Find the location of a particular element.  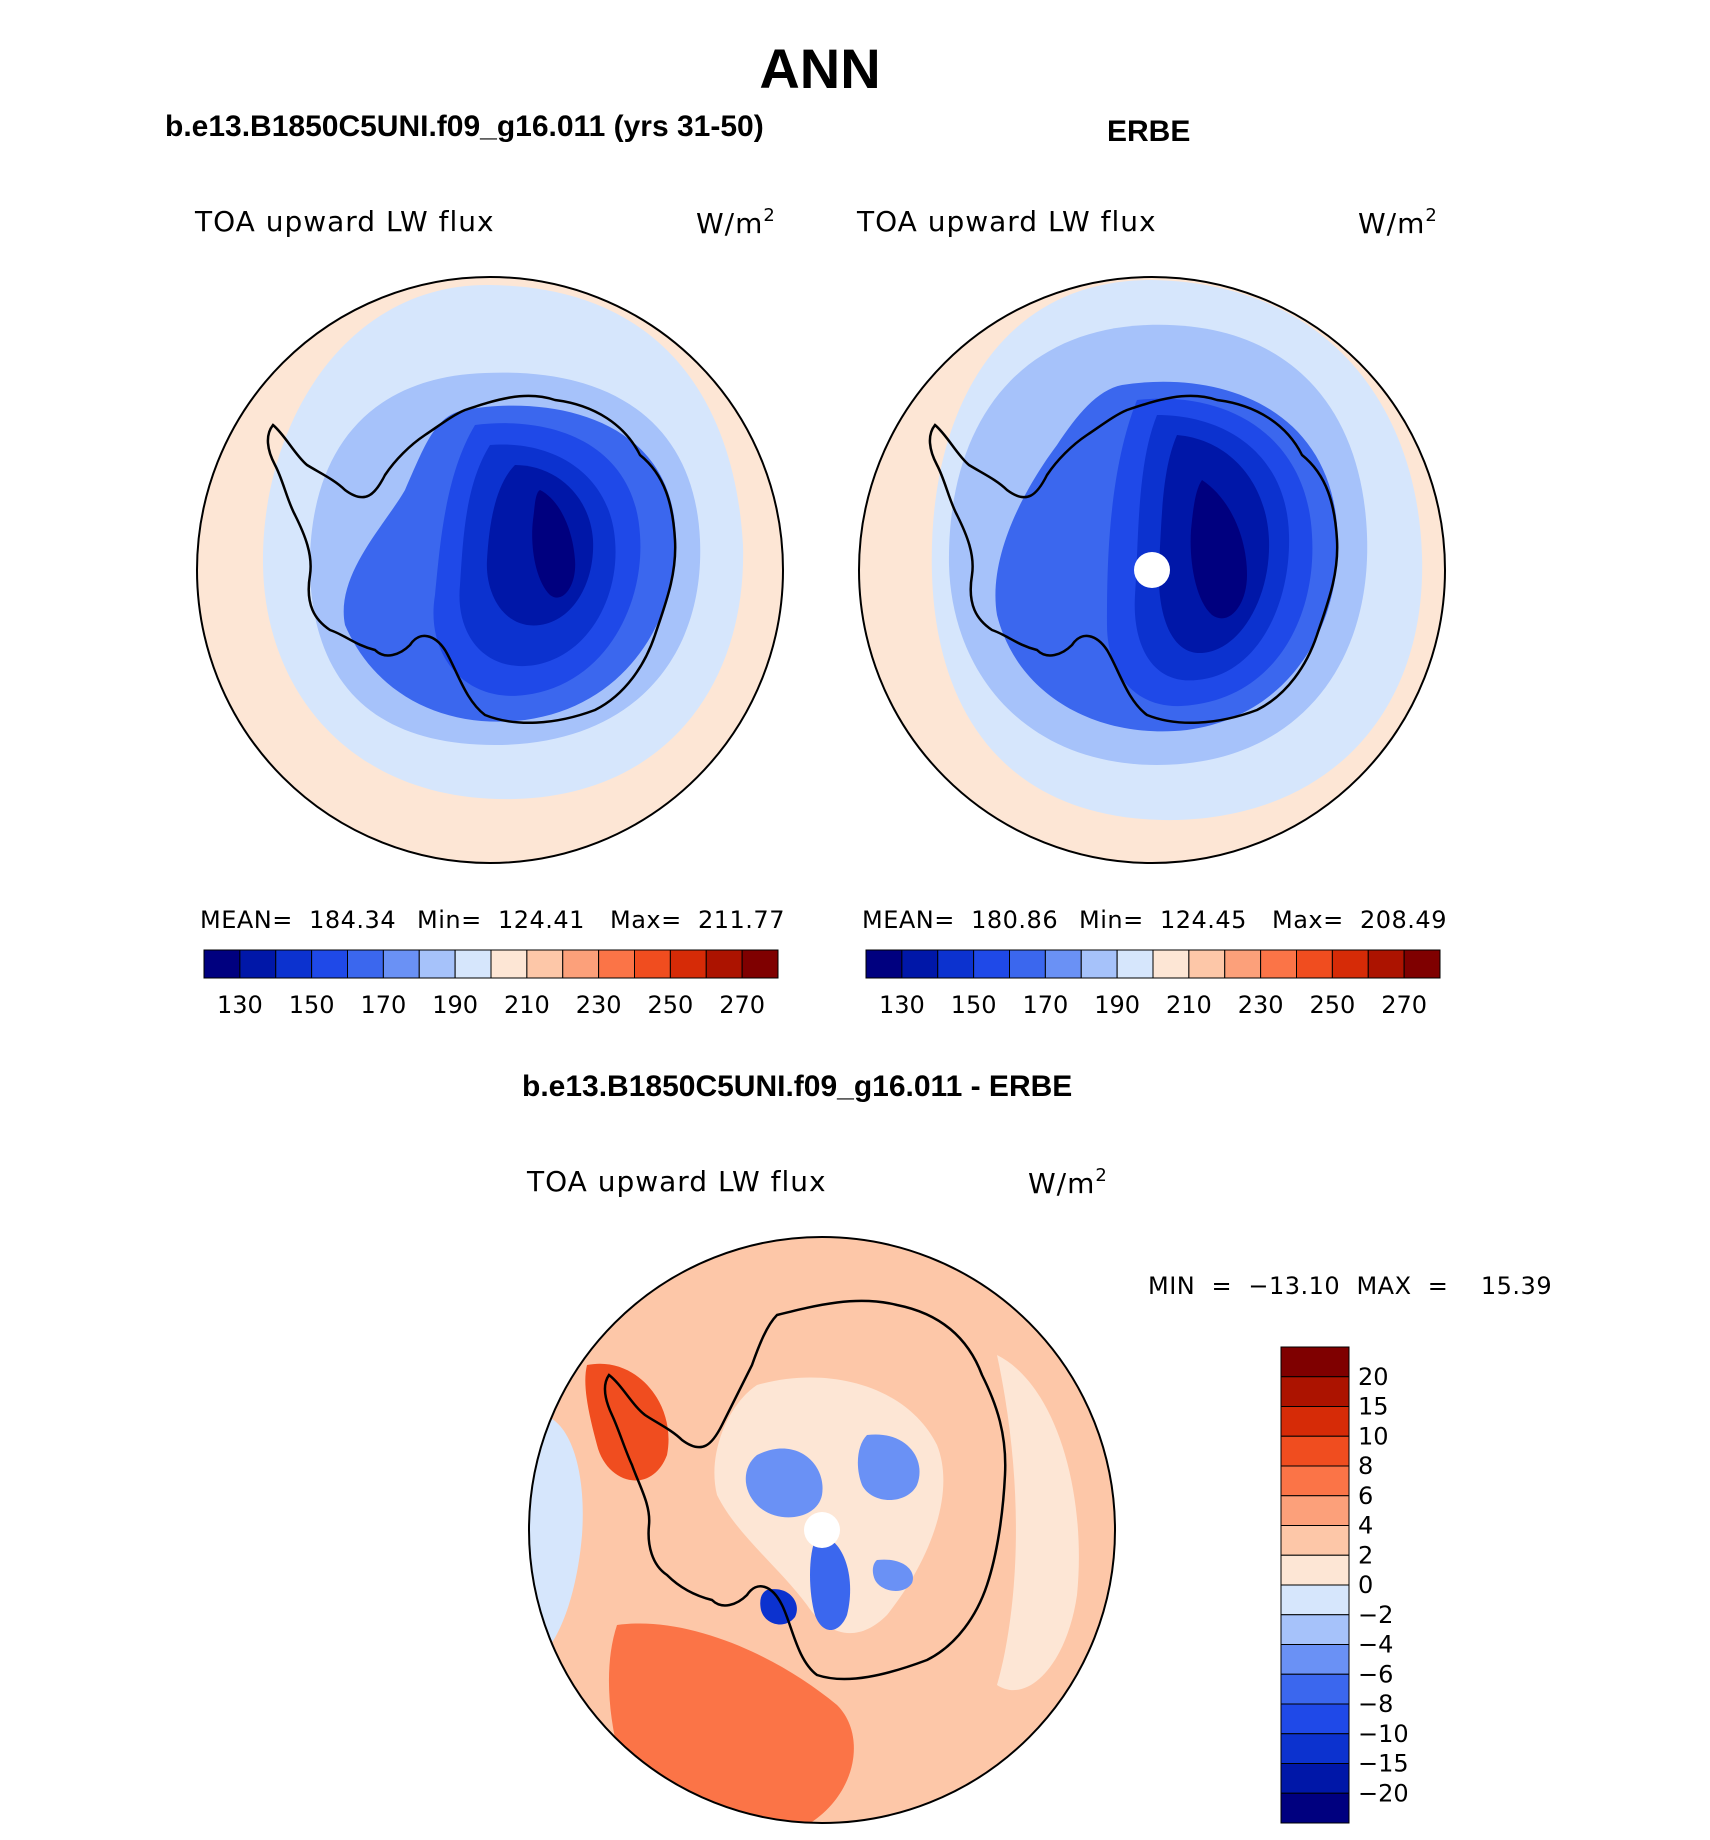

panel3-region-weak-positive-east is located at coordinates (1038, 1523).